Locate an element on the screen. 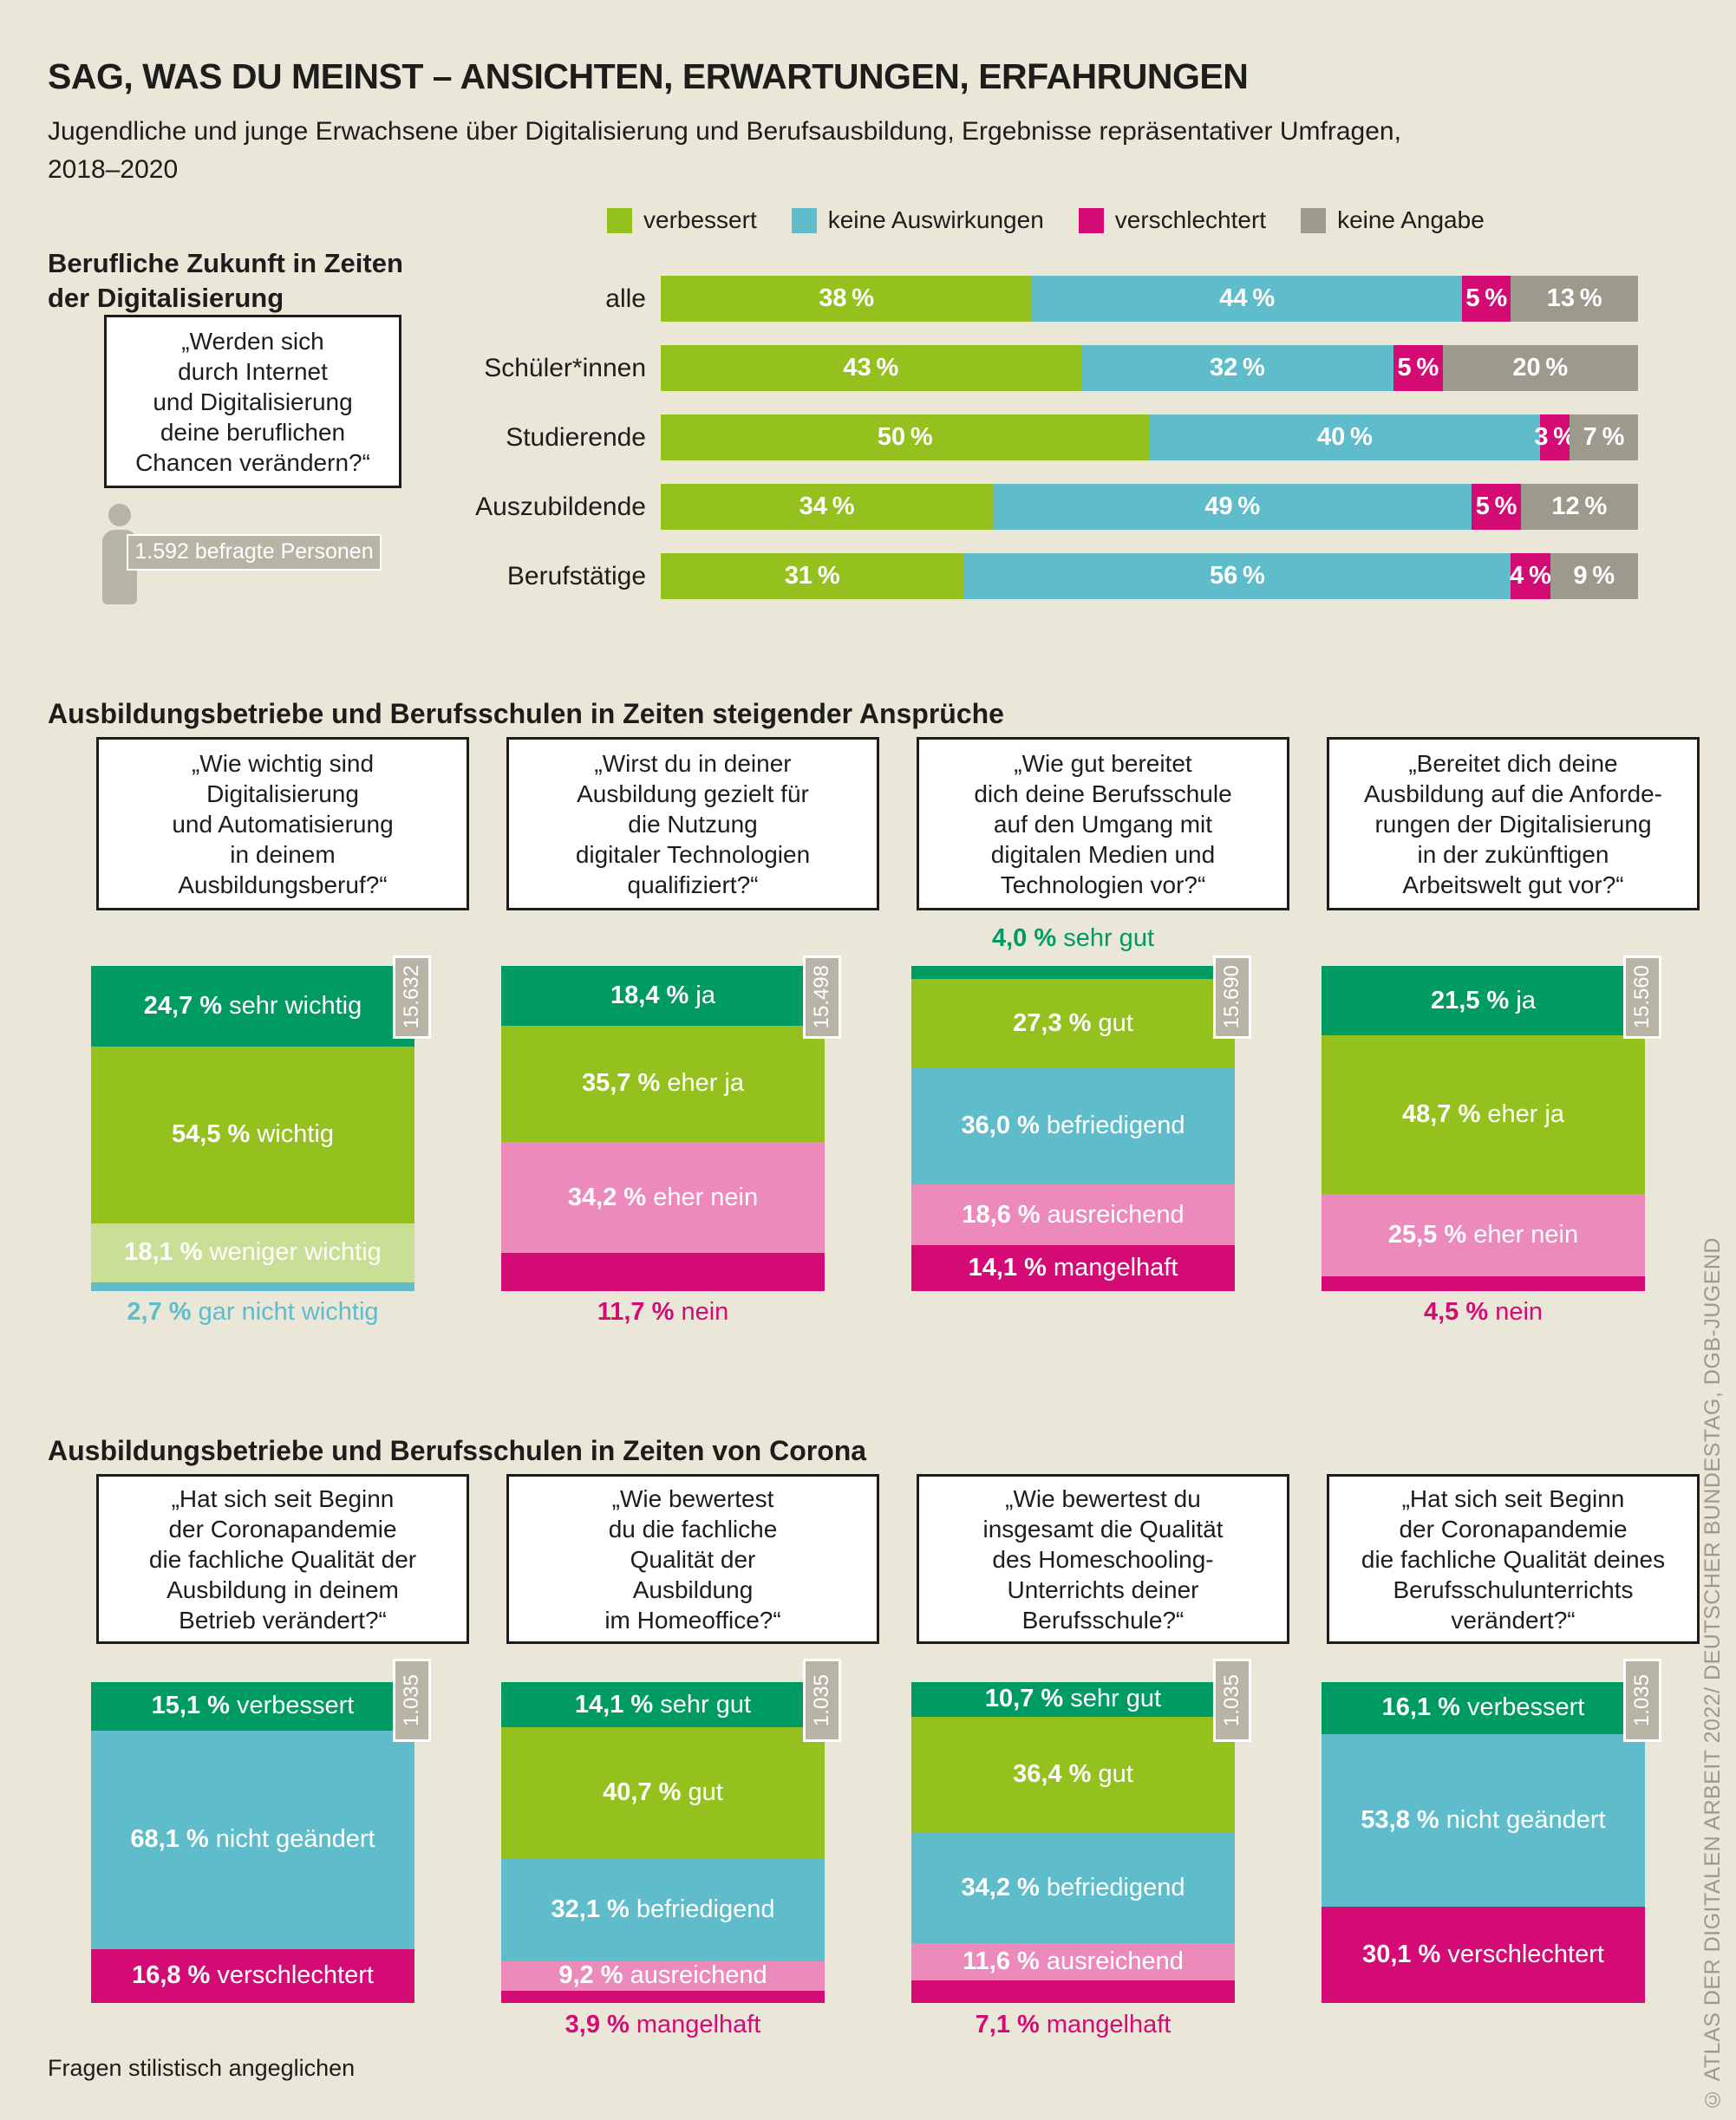  segment-label: 24,7 % sehr wichtig is located at coordinates (253, 1007).